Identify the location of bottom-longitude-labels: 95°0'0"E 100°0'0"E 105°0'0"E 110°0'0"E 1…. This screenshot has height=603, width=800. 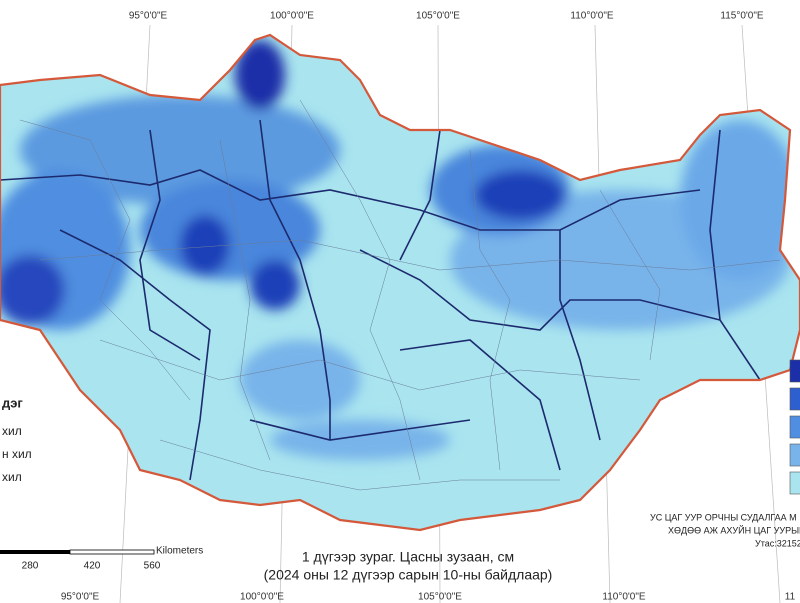
(428, 597).